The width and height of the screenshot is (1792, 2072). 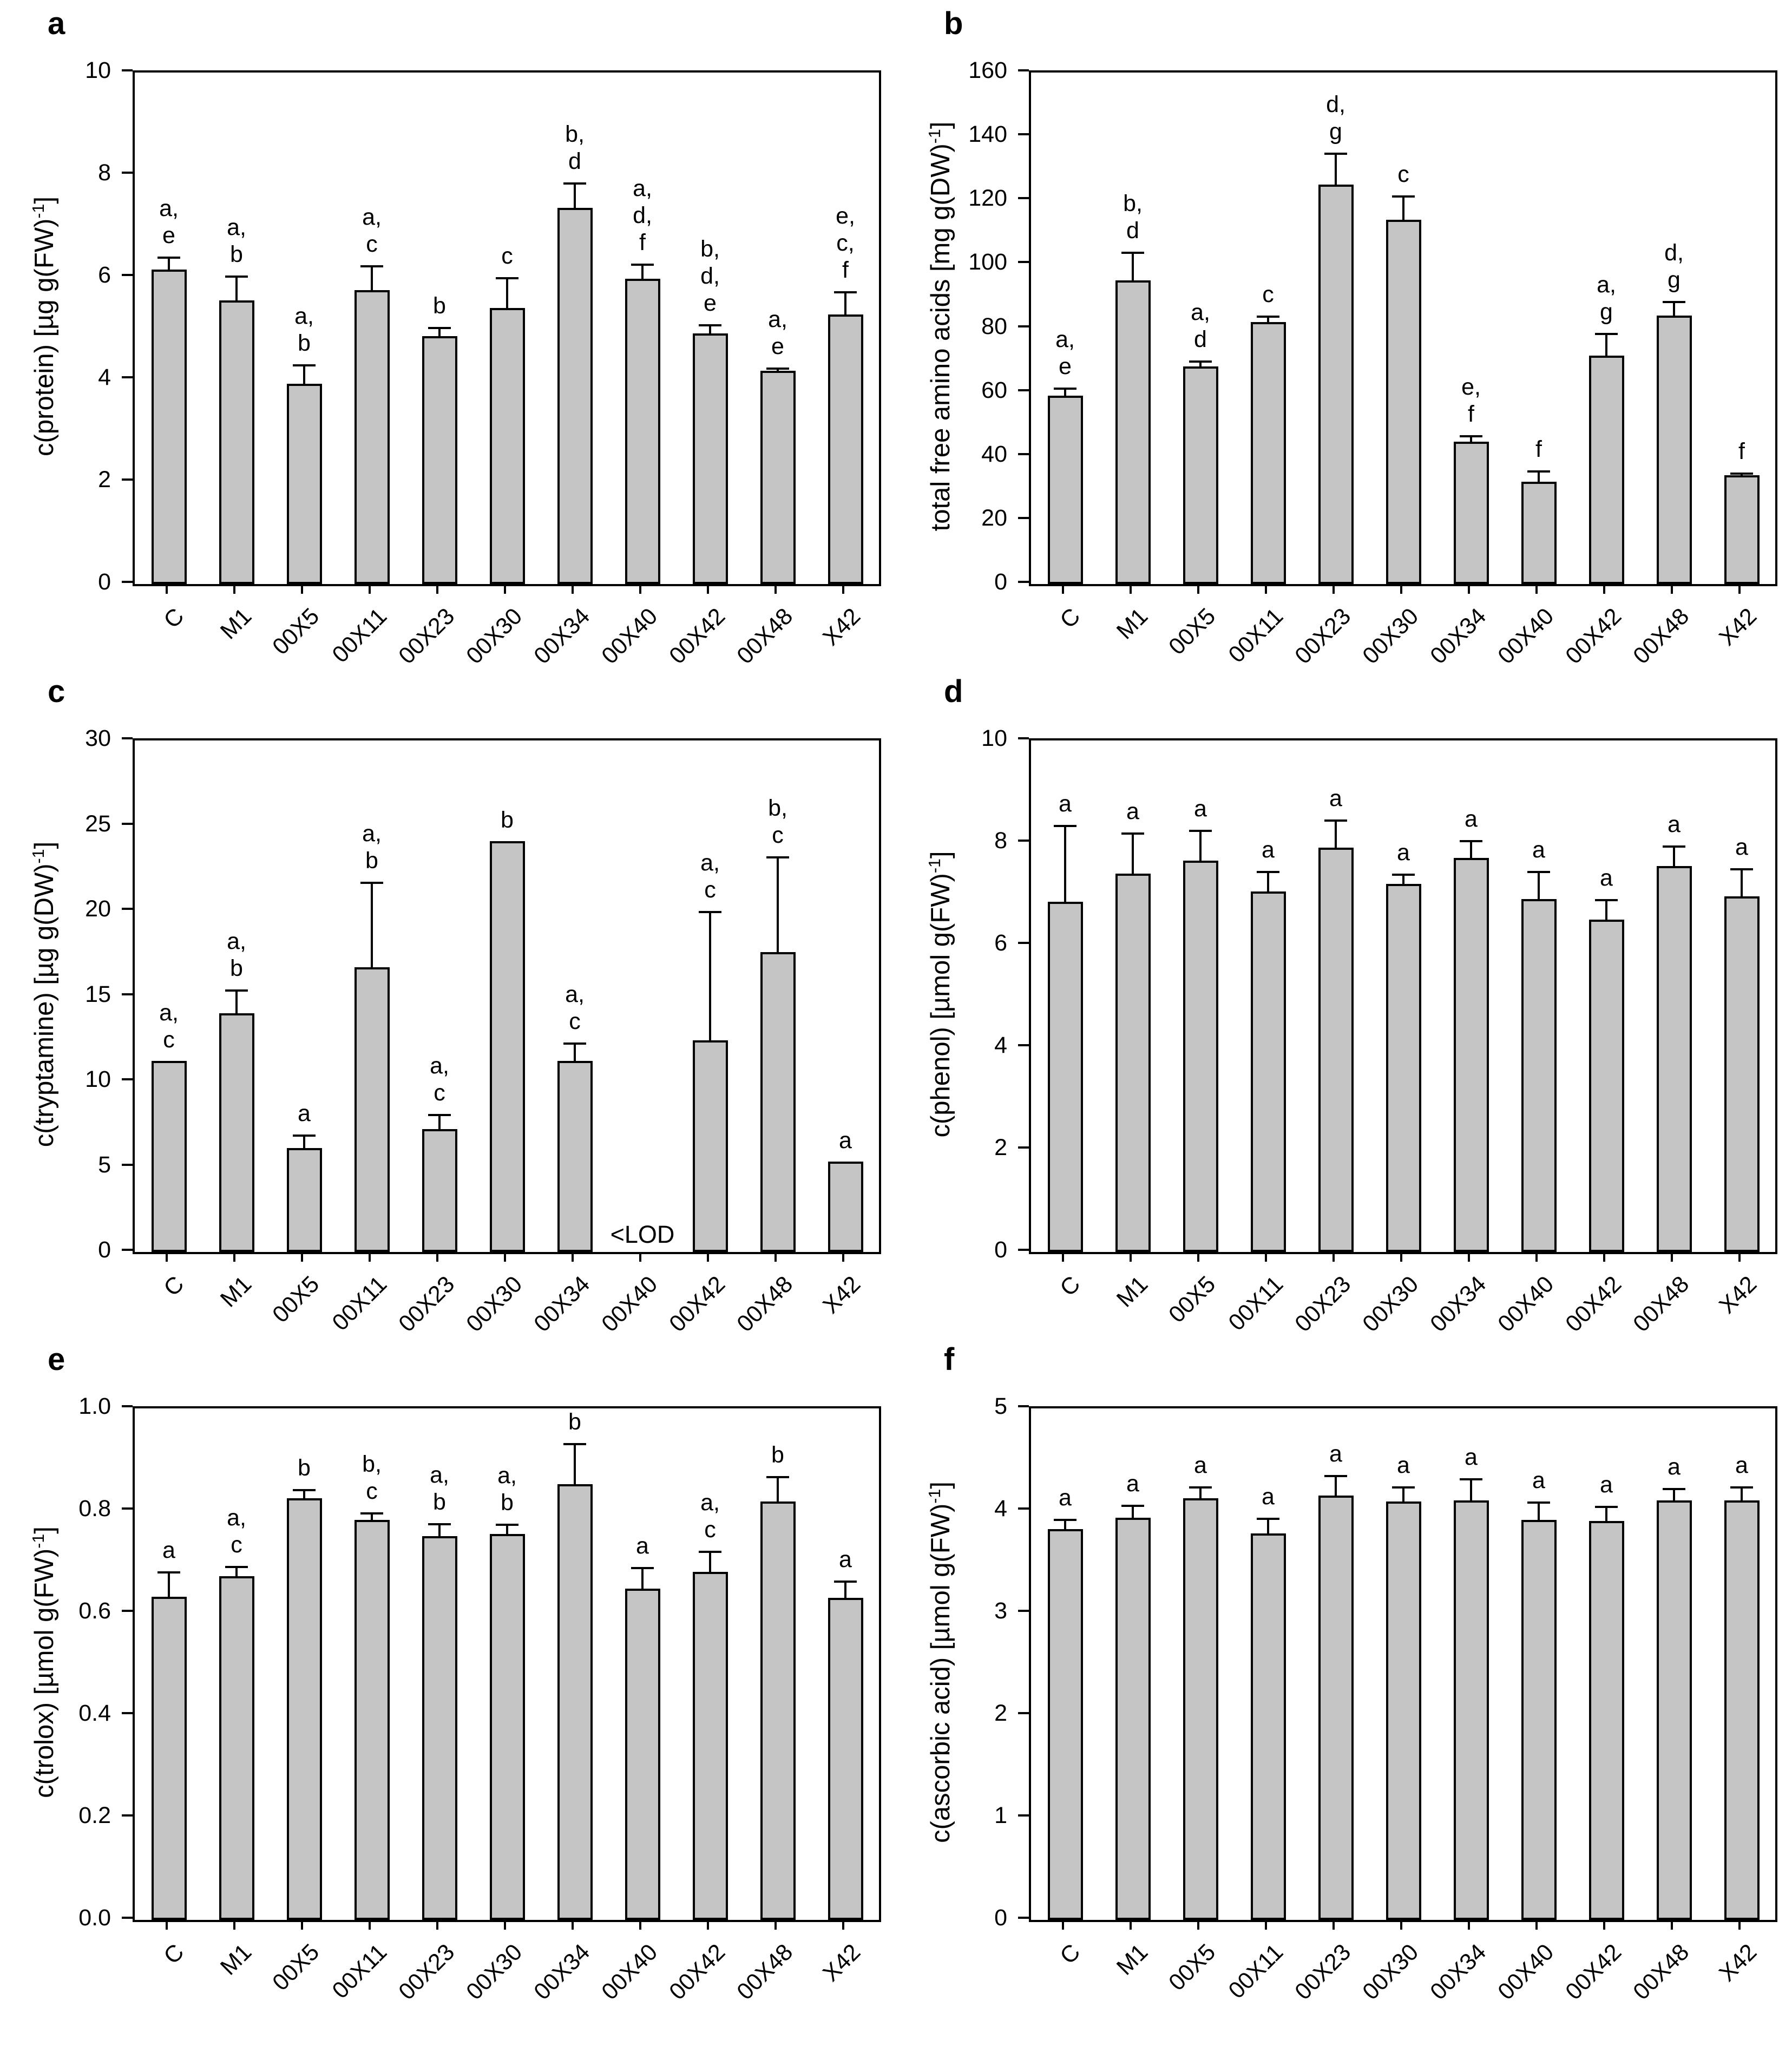 I want to click on x-tick-label: C, so click(x=174, y=1954).